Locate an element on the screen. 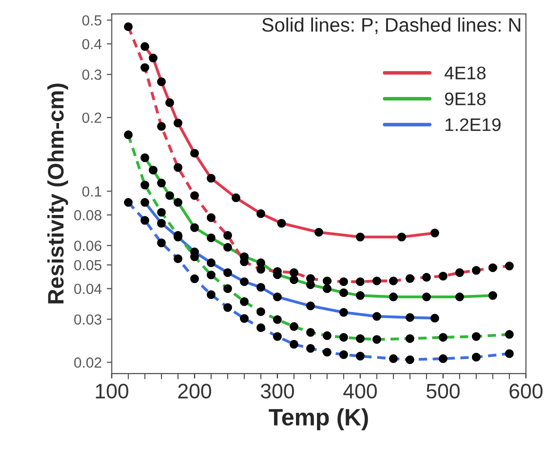 Image resolution: width=545 pixels, height=464 pixels. y-tick-label: 0.02 is located at coordinates (88, 362).